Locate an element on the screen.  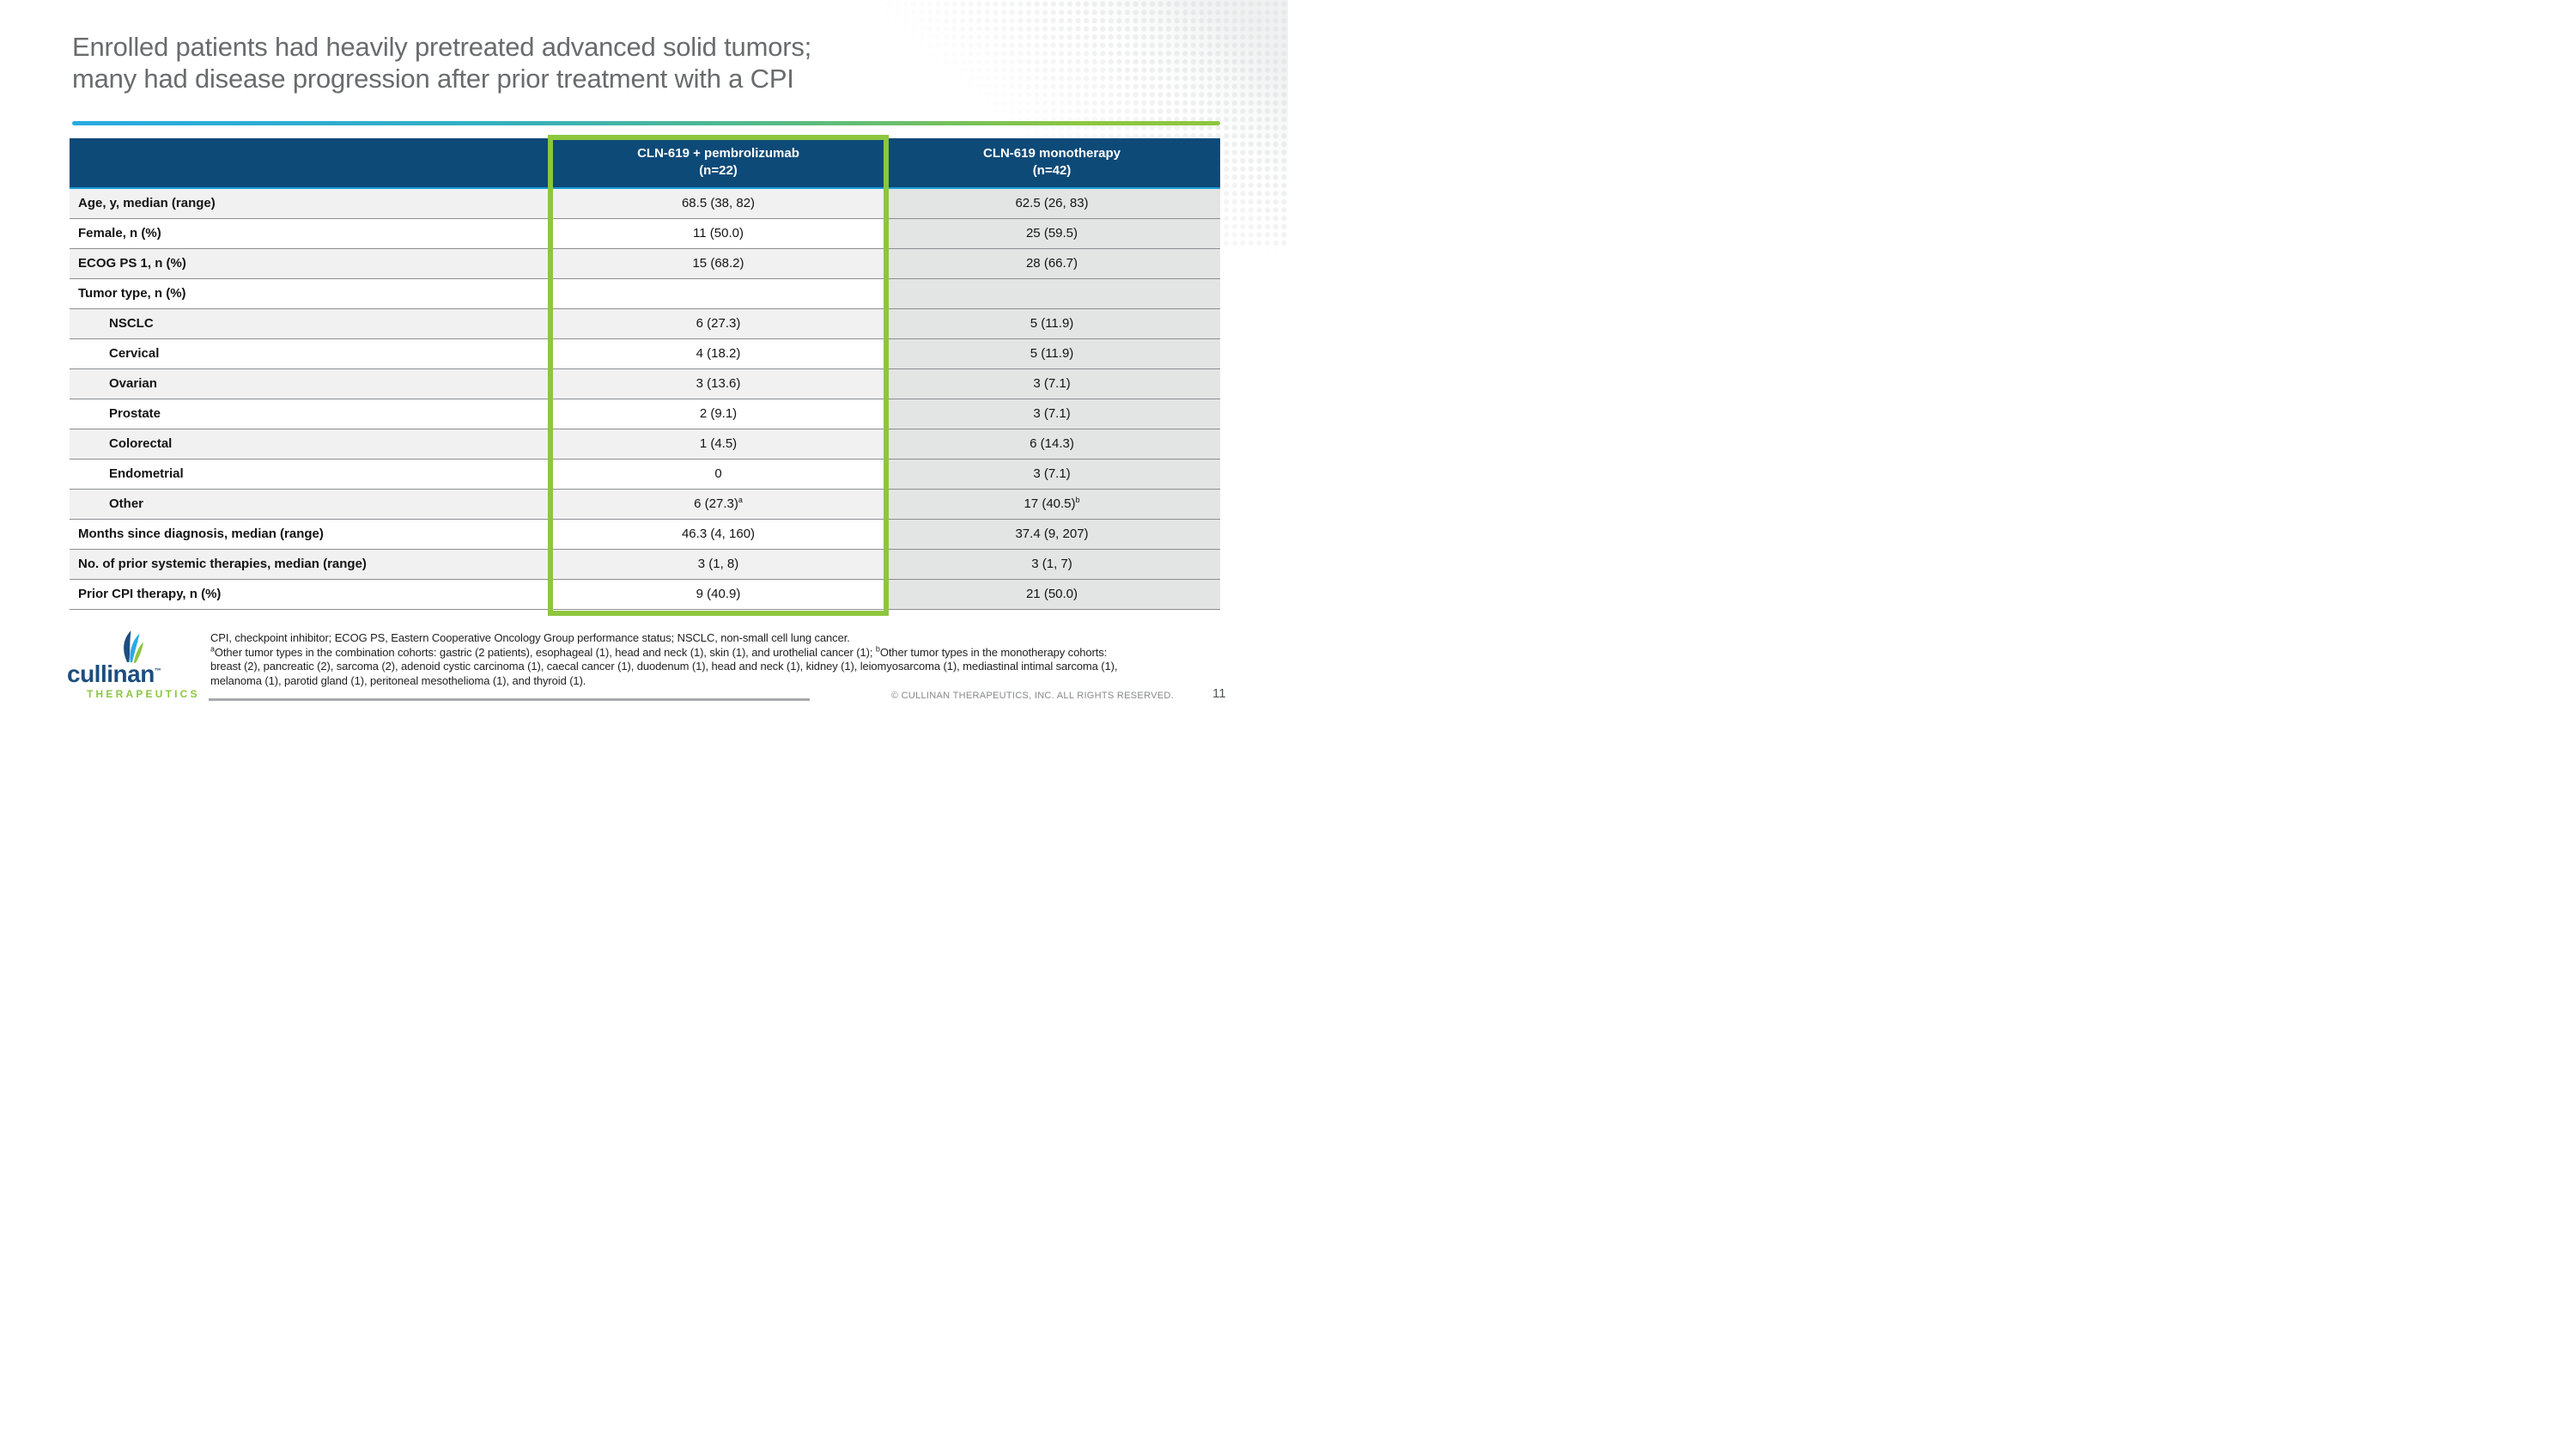
logo-subtitle: THERAPEUTICS is located at coordinates (143, 694).